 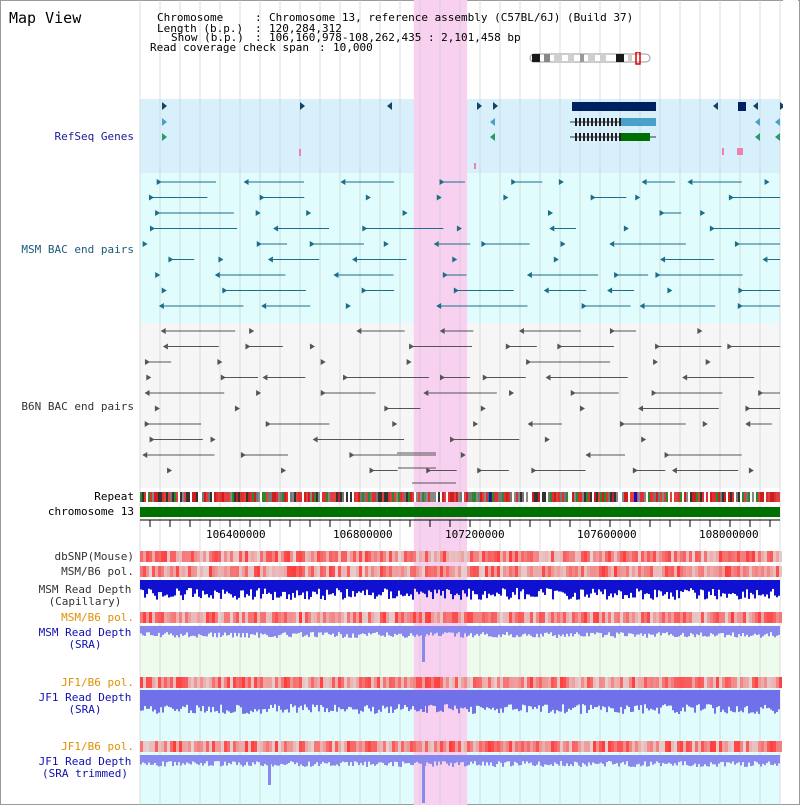 I want to click on track-label-msm-bac: MSM BAC end pairs, so click(x=77, y=249).